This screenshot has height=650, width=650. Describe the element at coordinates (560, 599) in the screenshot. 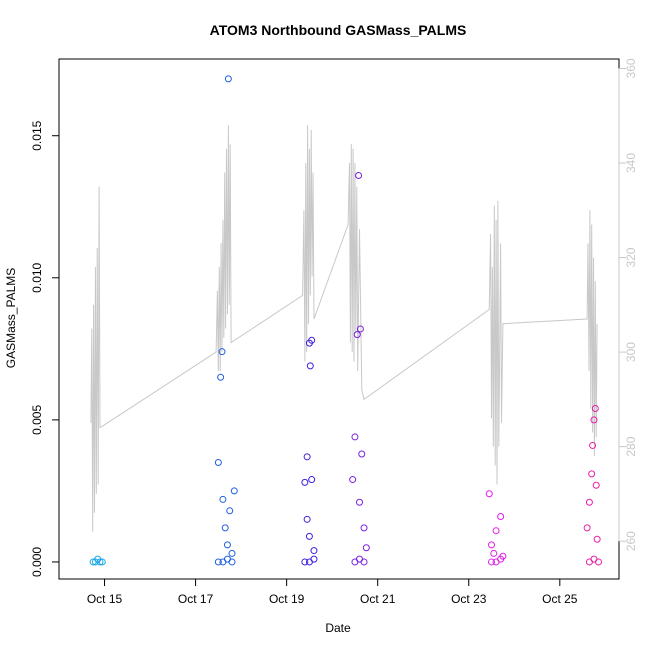

I see `x-tick-label: Oct 25` at that location.